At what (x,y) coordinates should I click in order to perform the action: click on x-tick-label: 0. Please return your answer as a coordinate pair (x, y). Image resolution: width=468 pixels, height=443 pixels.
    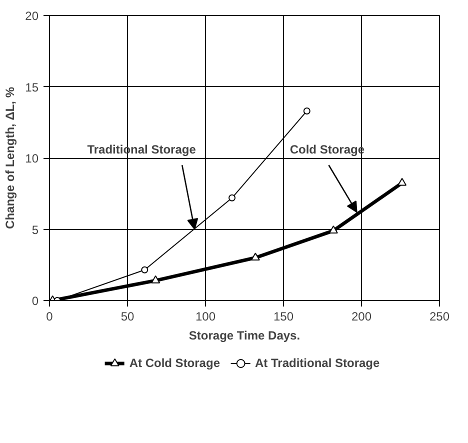
    Looking at the image, I should click on (50, 317).